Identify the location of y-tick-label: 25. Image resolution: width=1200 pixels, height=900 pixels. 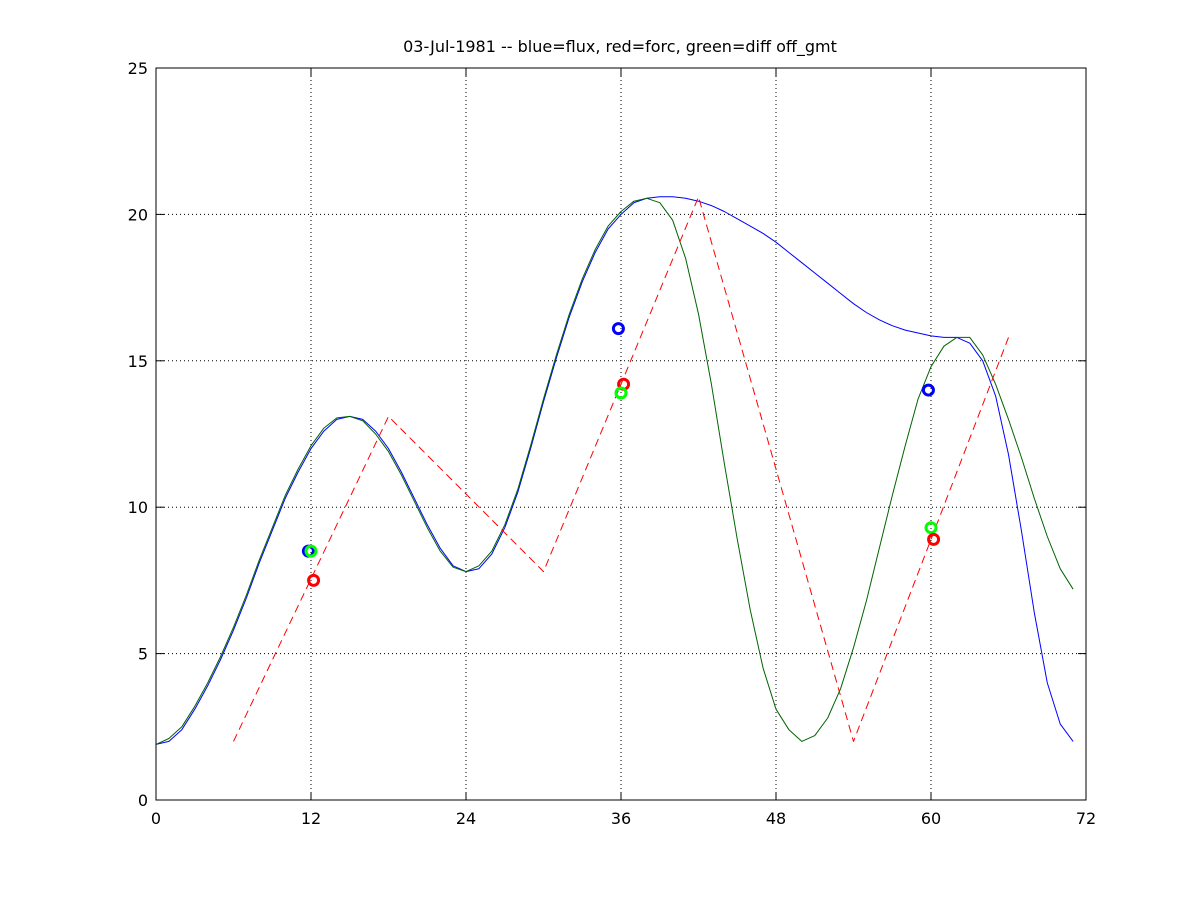
(138, 68).